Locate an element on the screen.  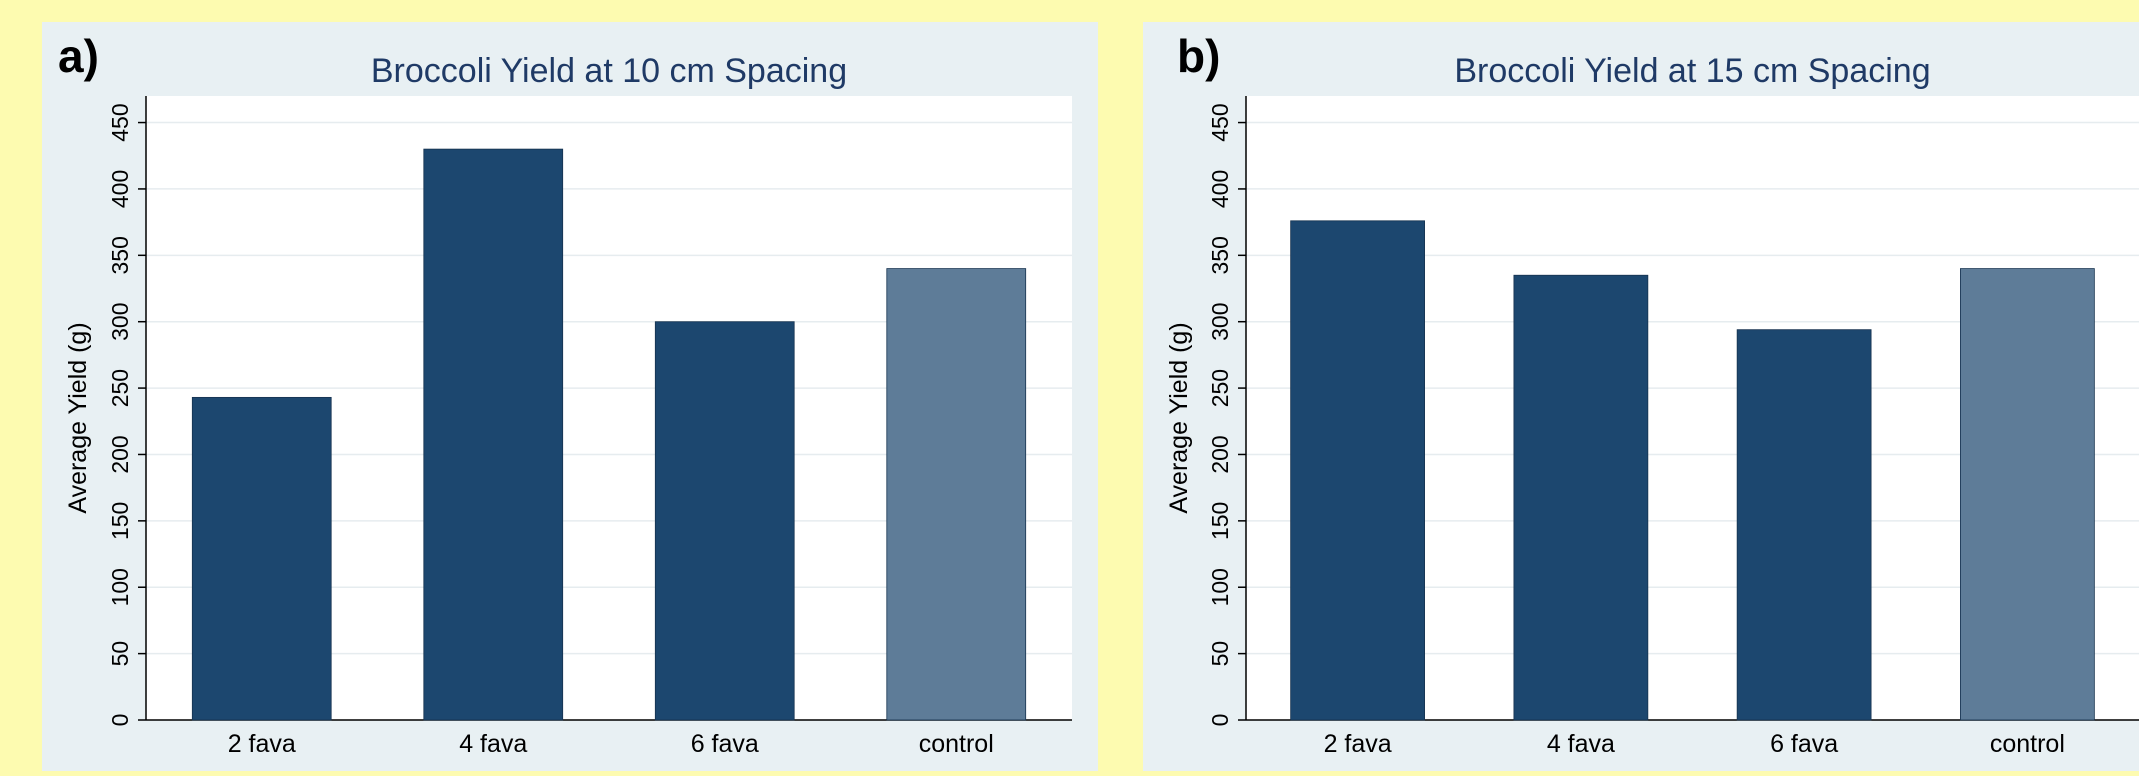
panel-tag: b) is located at coordinates (1198, 56).